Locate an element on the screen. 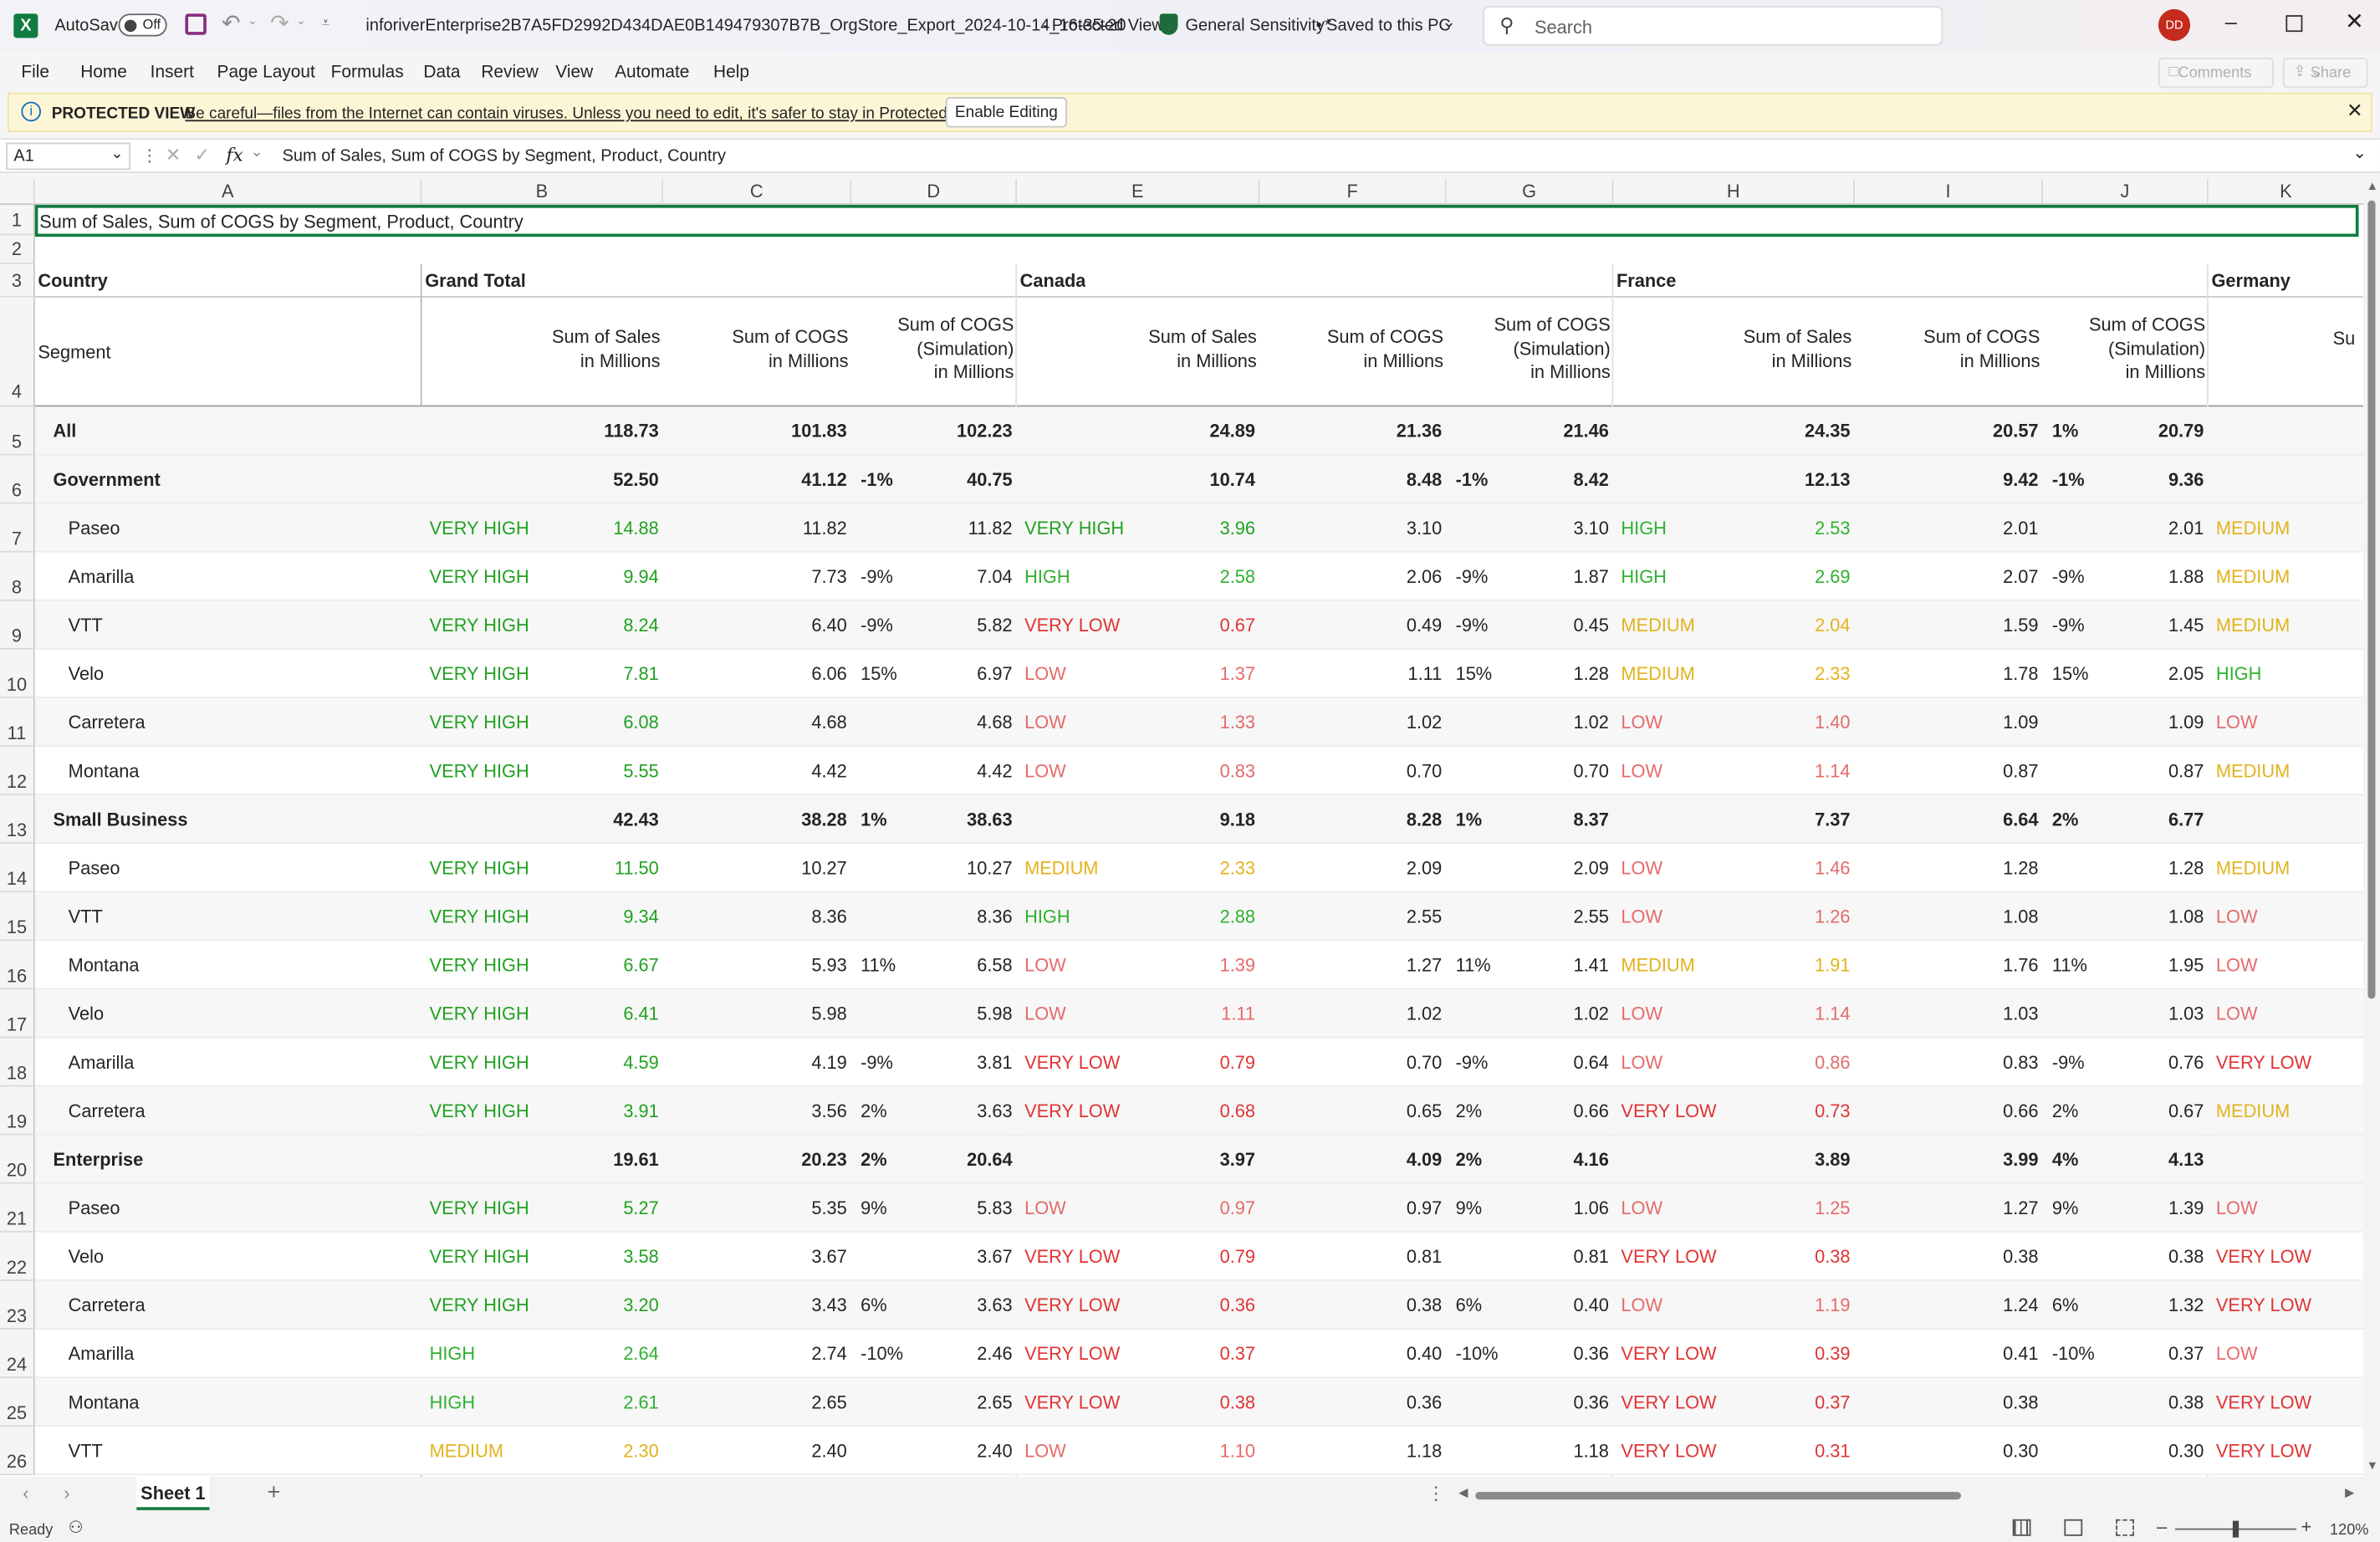  value-cell: 8.42 is located at coordinates (1591, 479).